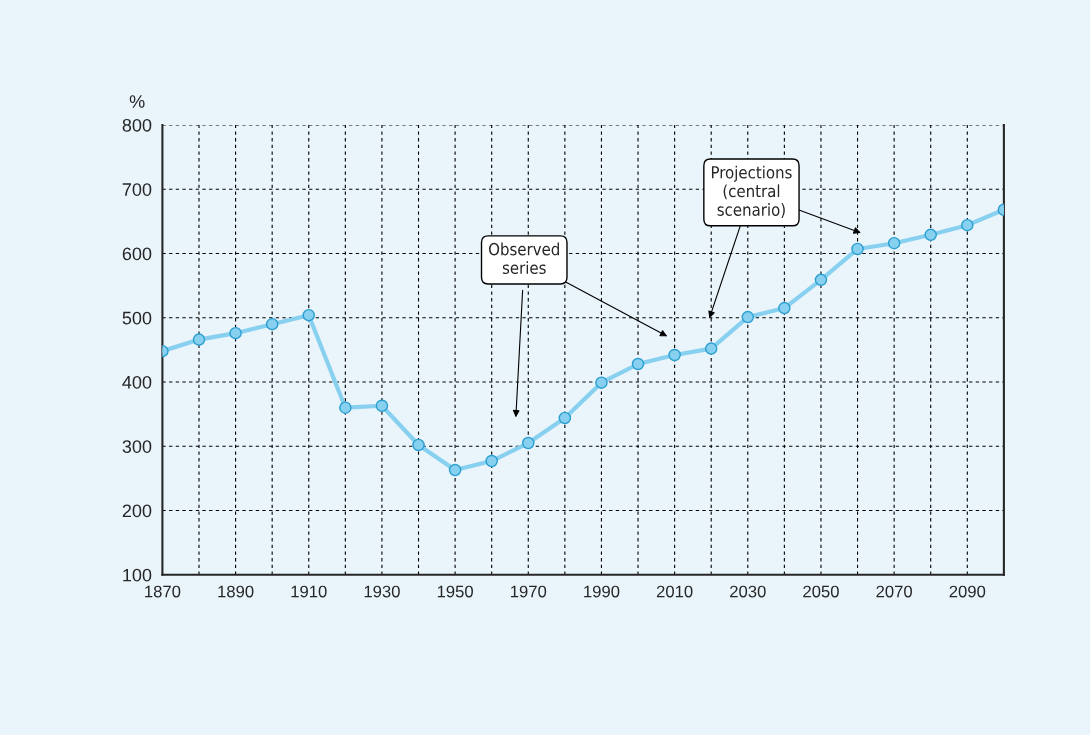 Image resolution: width=1090 pixels, height=735 pixels. I want to click on annotation: Projections (central scenario), so click(751, 191).